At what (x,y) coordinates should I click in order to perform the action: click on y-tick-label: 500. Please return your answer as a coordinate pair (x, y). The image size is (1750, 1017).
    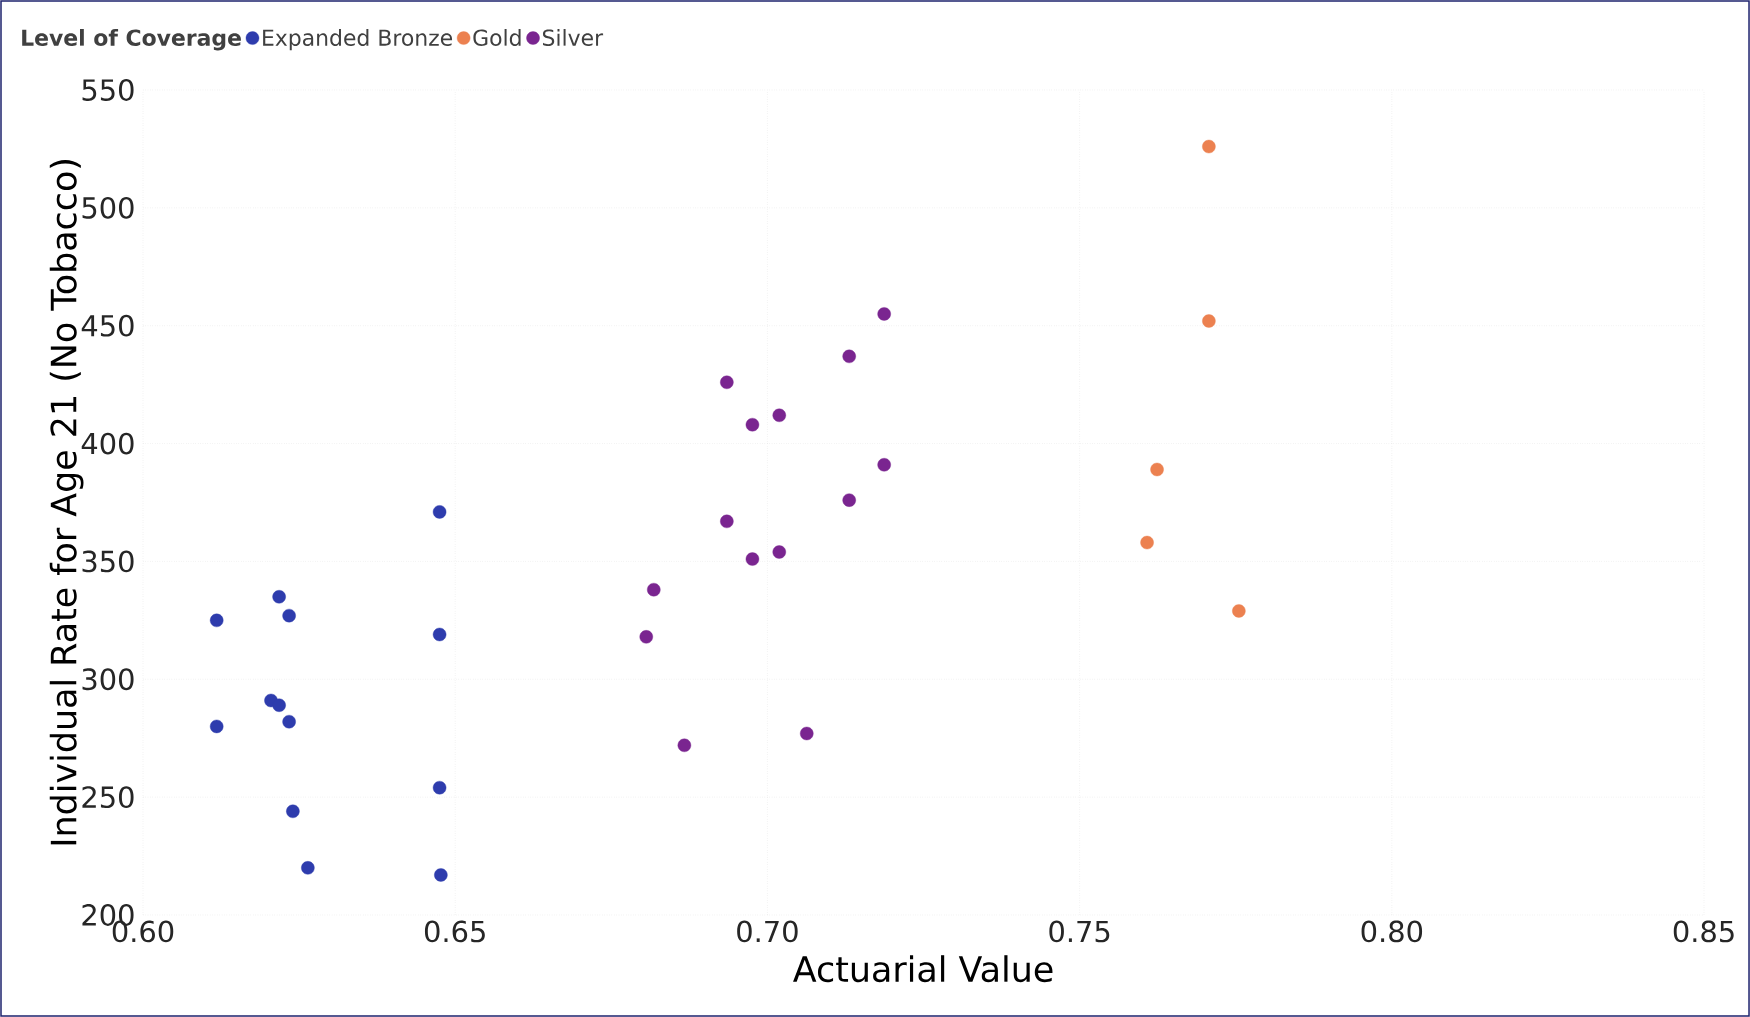
    Looking at the image, I should click on (108, 207).